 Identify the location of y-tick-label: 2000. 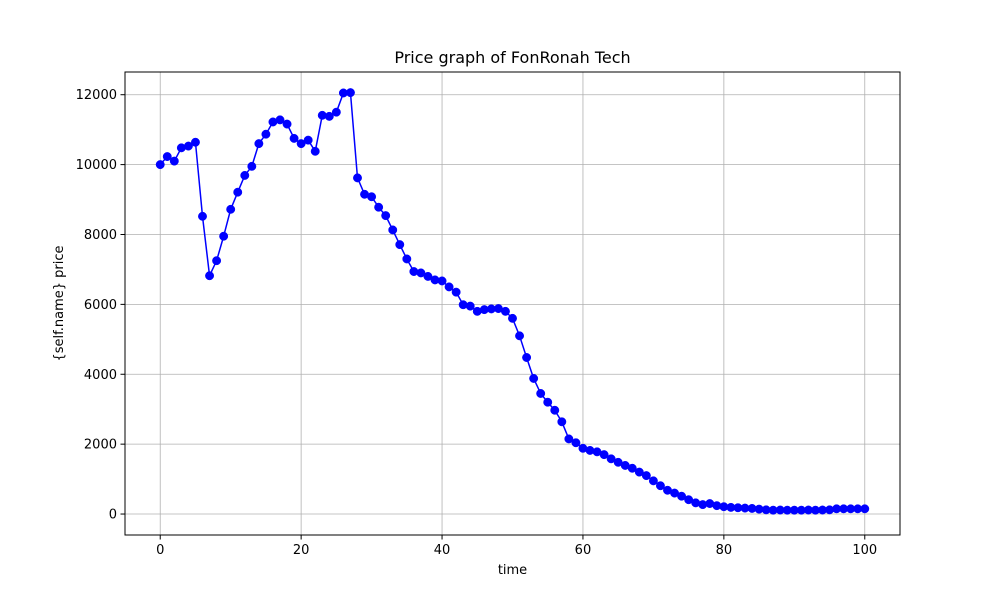
(100, 445).